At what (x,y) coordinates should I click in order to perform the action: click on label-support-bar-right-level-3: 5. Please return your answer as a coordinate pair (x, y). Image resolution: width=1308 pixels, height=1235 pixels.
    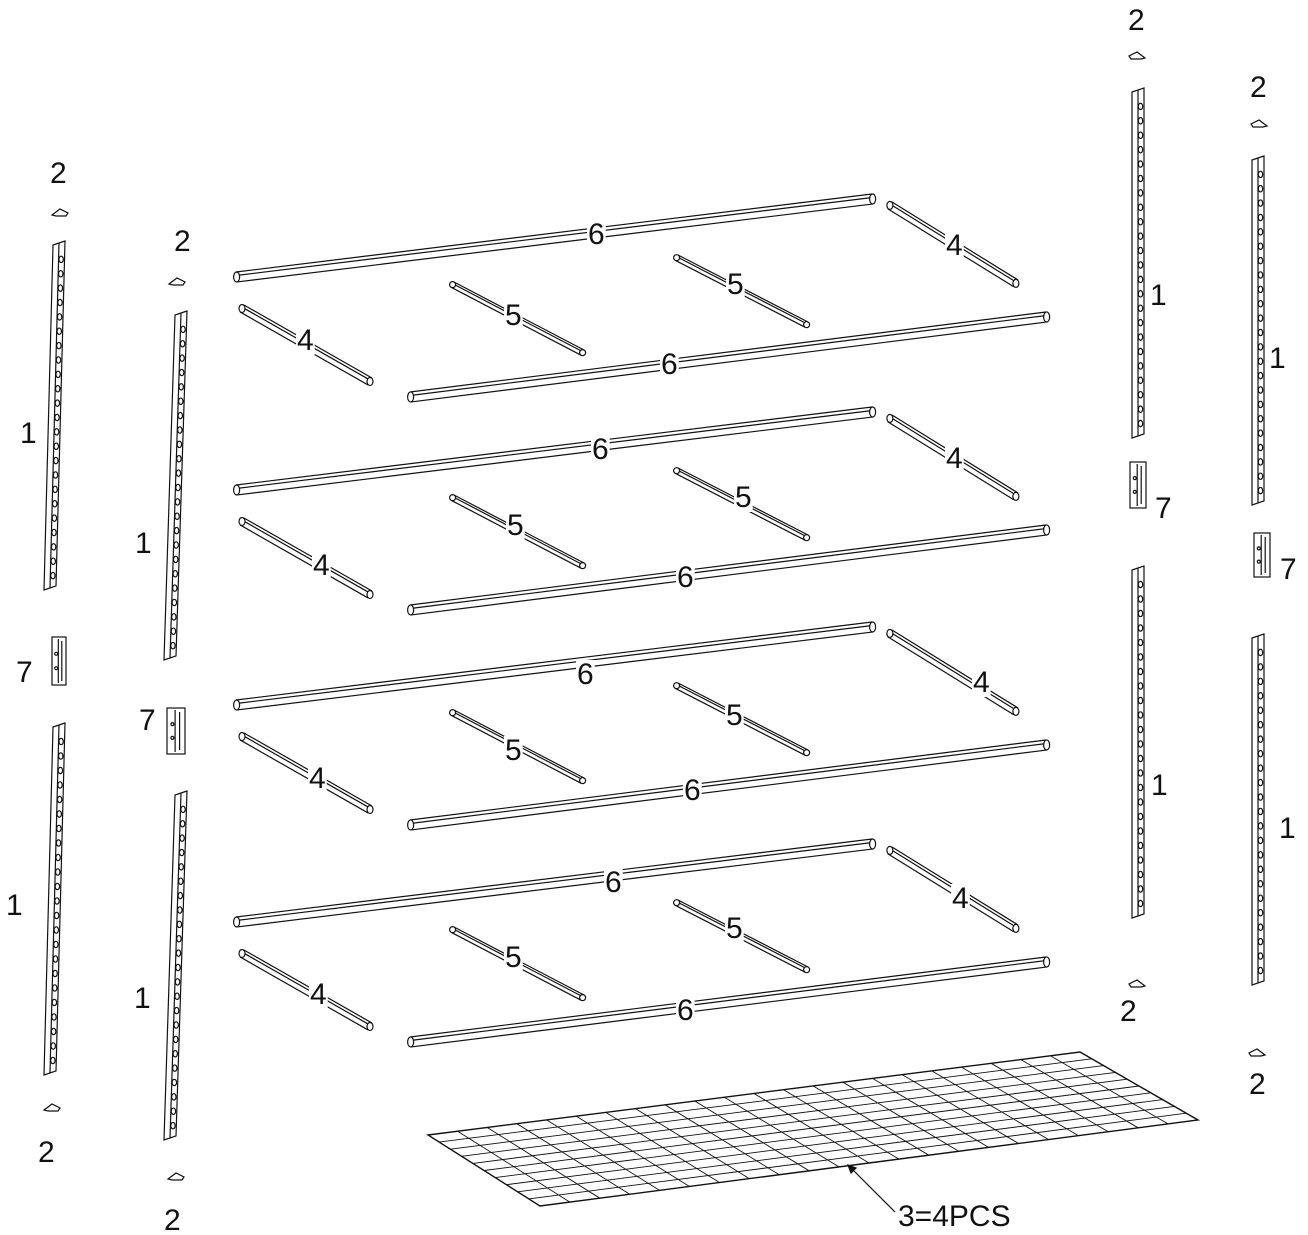
    Looking at the image, I should click on (734, 715).